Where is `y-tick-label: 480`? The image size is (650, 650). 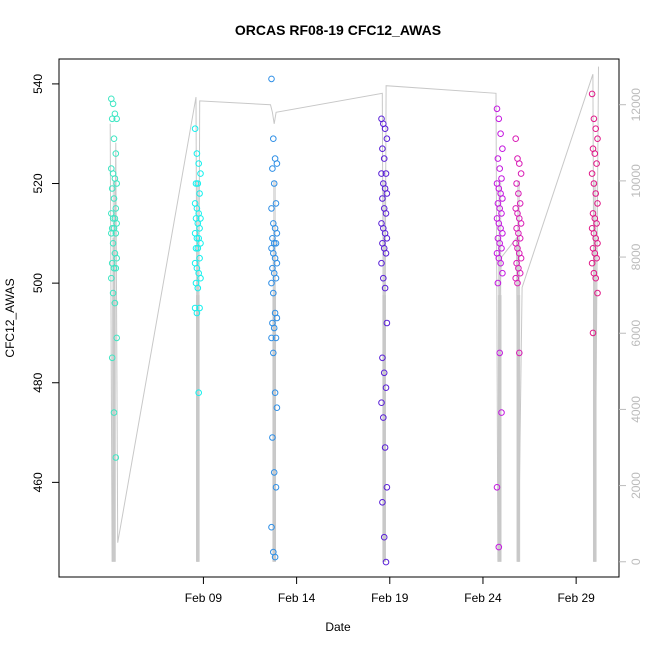 y-tick-label: 480 is located at coordinates (38, 382).